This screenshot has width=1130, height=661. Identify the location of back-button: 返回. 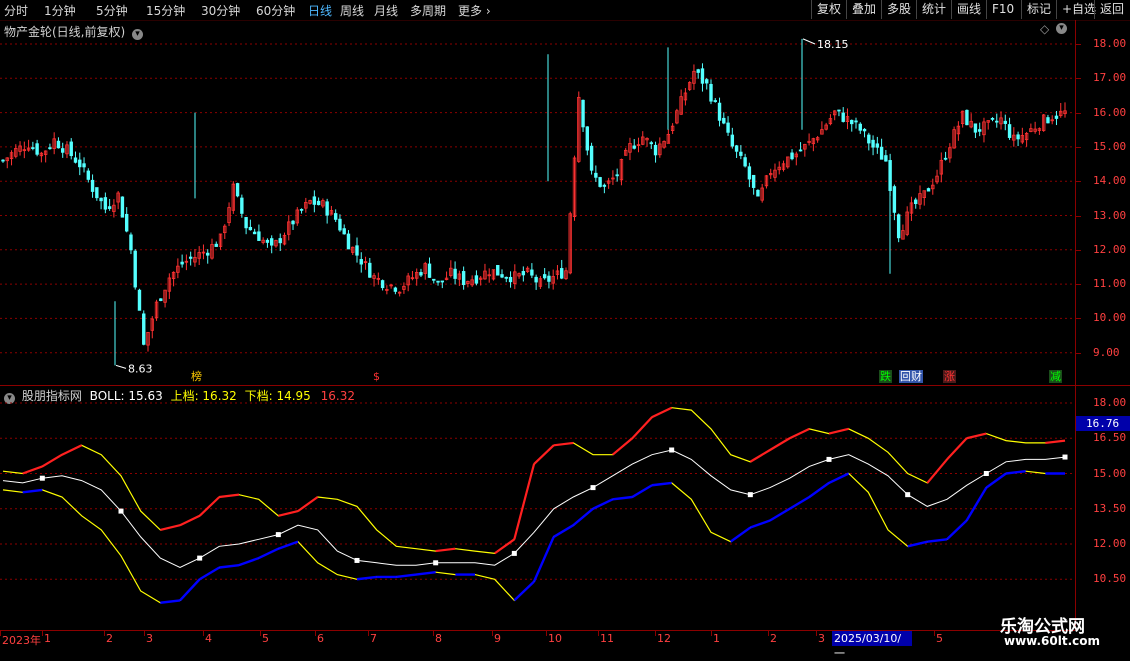
(1111, 9).